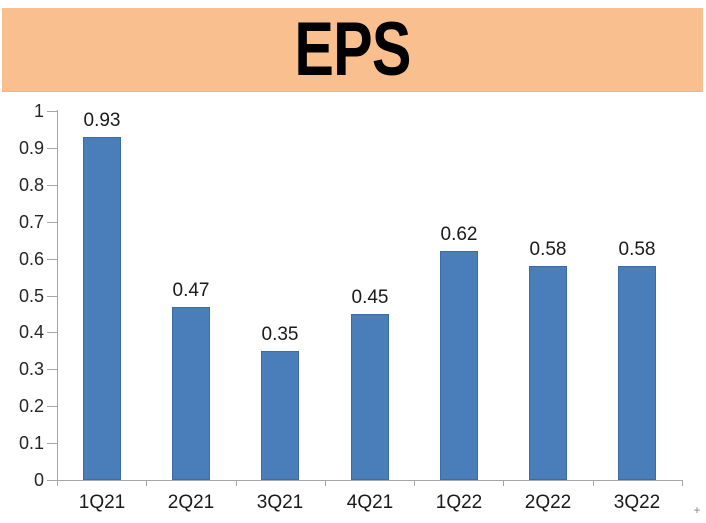  Describe the element at coordinates (31, 369) in the screenshot. I see `y-tick-label: 0.3` at that location.